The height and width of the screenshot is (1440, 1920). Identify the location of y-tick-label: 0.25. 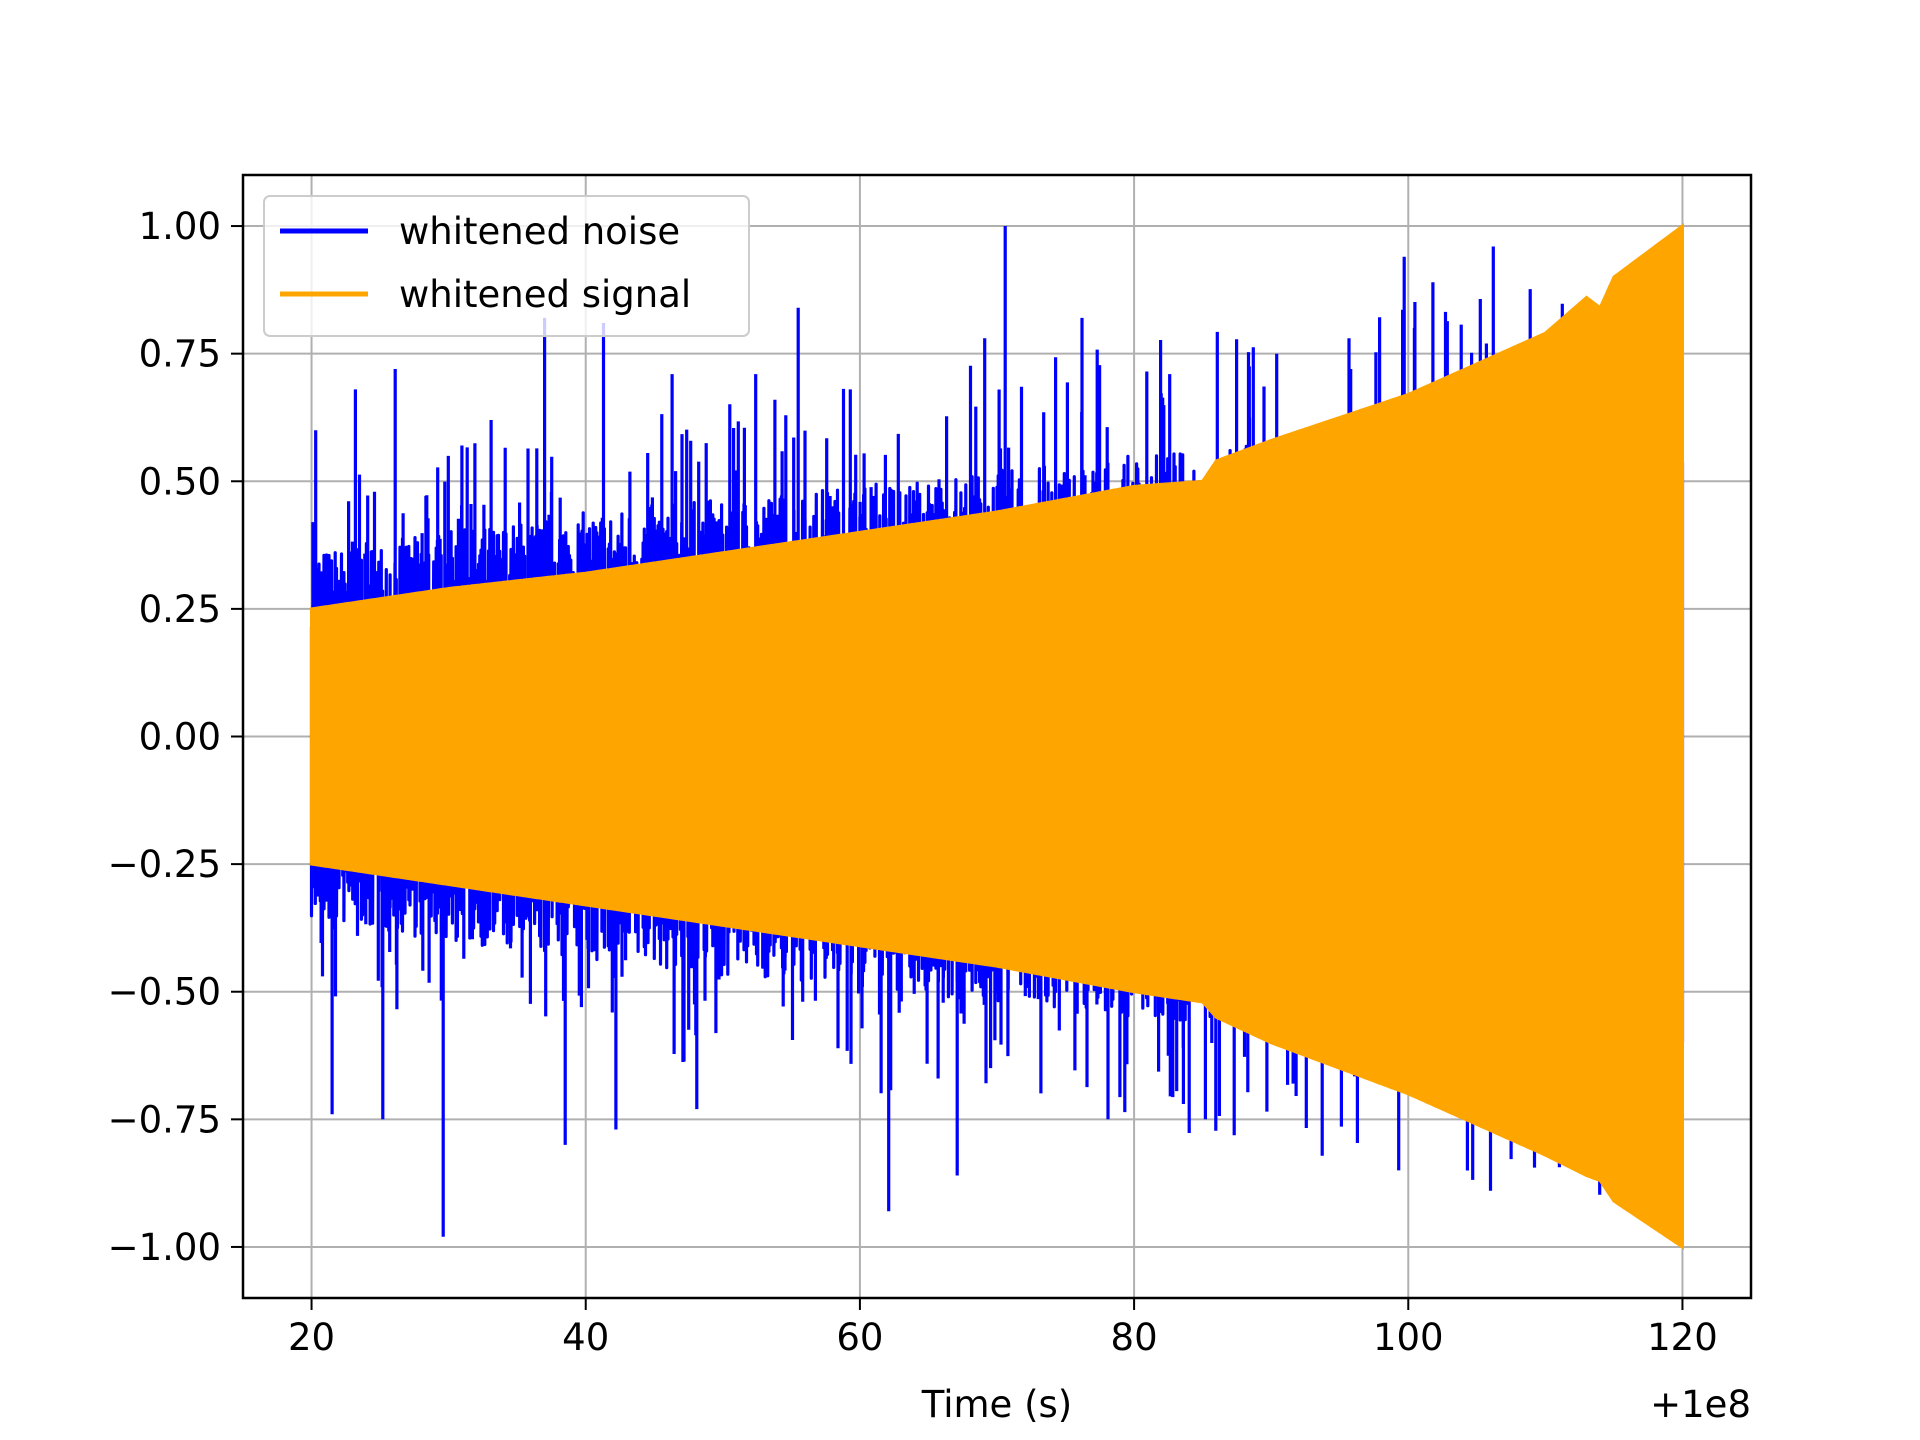
(180, 609).